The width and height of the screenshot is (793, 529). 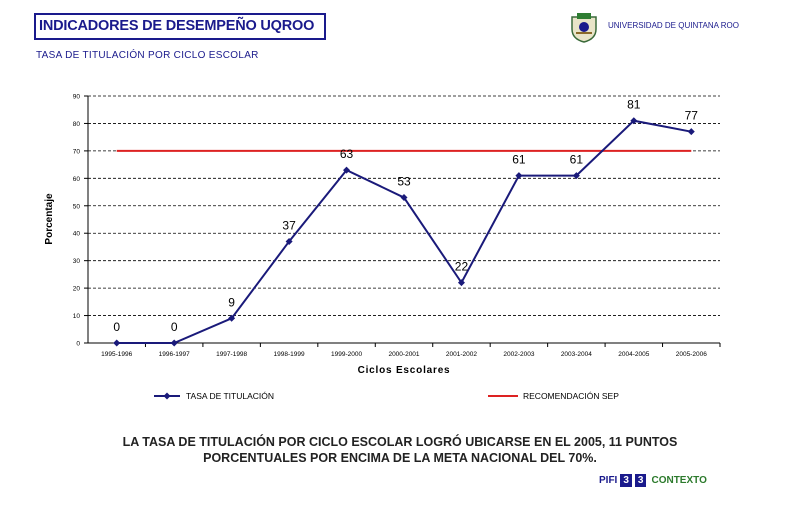 What do you see at coordinates (231, 354) in the screenshot?
I see `x-tick-label: 1997-1998` at bounding box center [231, 354].